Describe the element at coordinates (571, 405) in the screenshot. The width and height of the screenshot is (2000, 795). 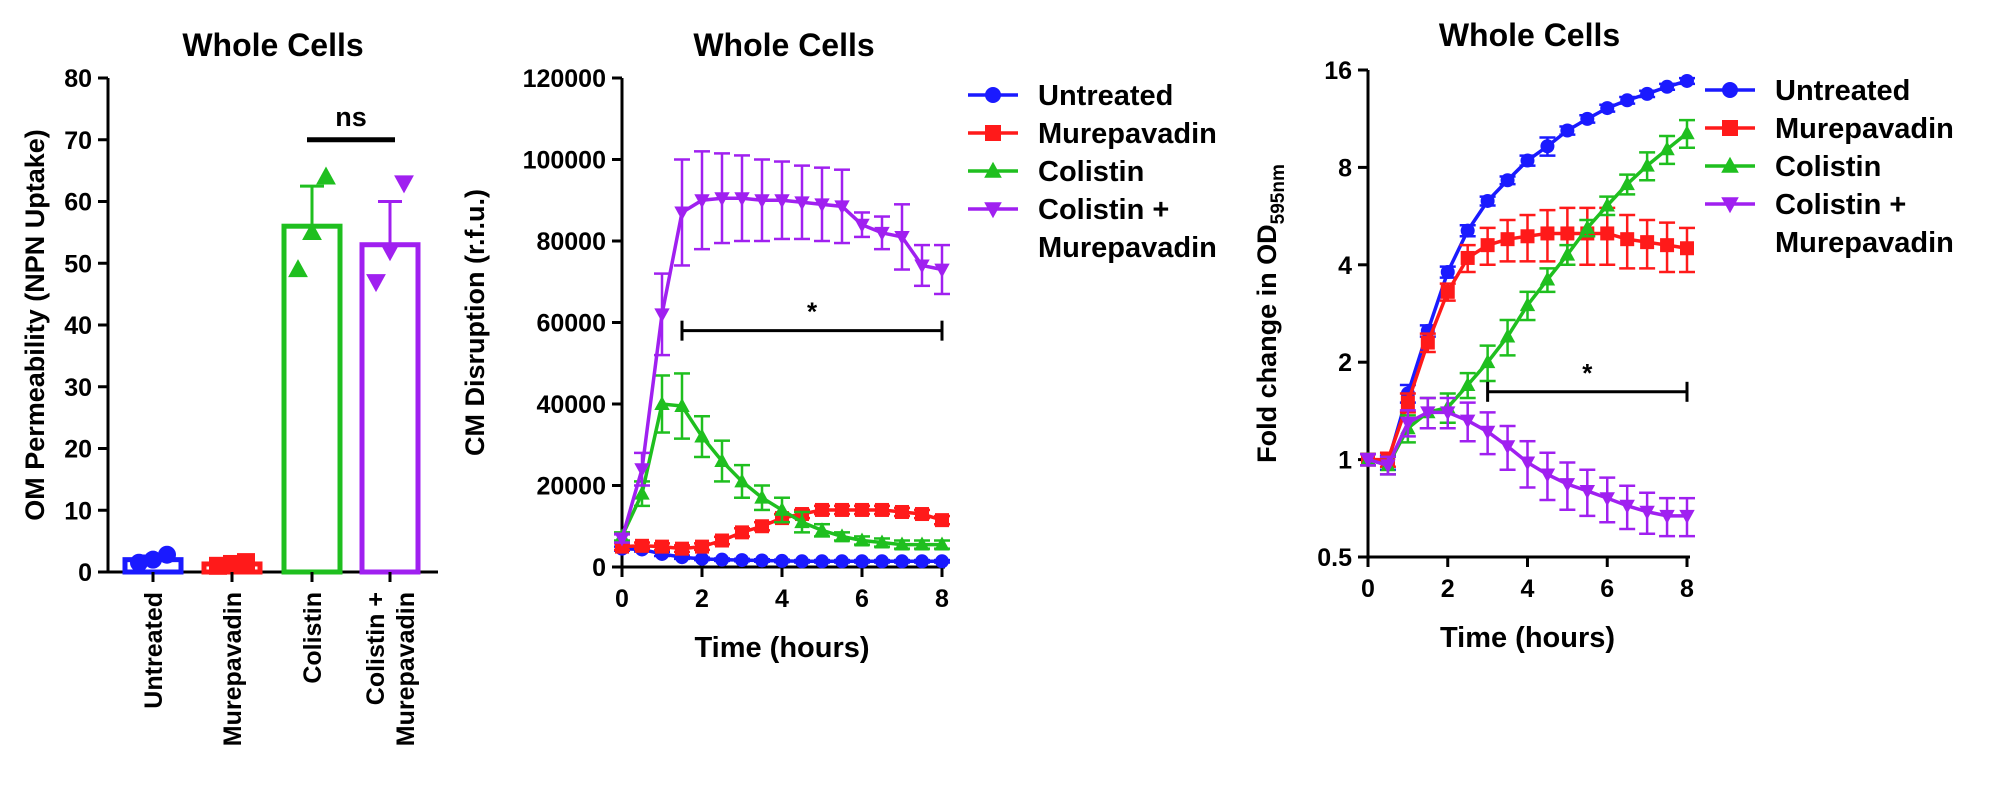
I see `y-tick-label: 40000` at that location.